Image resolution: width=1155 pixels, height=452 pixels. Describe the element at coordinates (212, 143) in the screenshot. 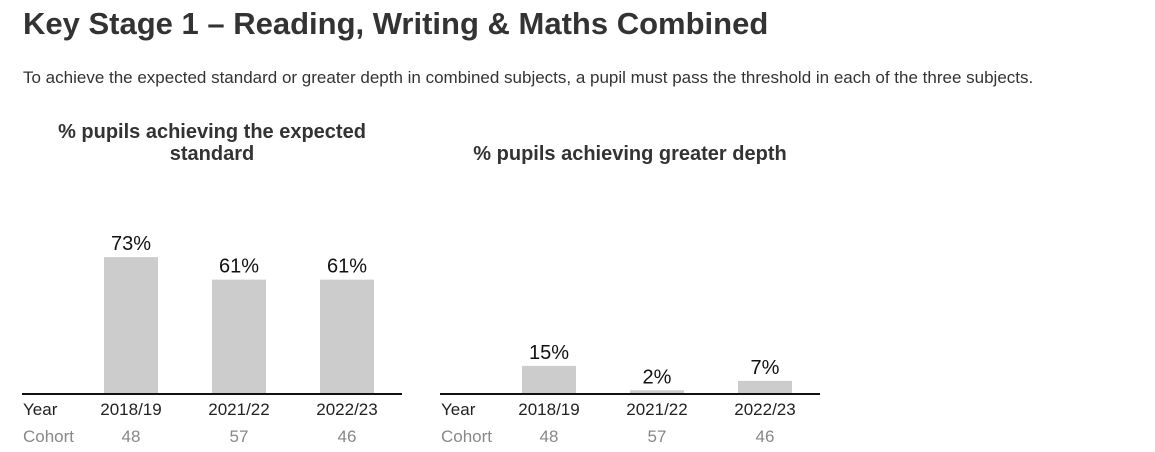

I see `chart-title-expected-standard: % pupils achieving the expected standard` at that location.